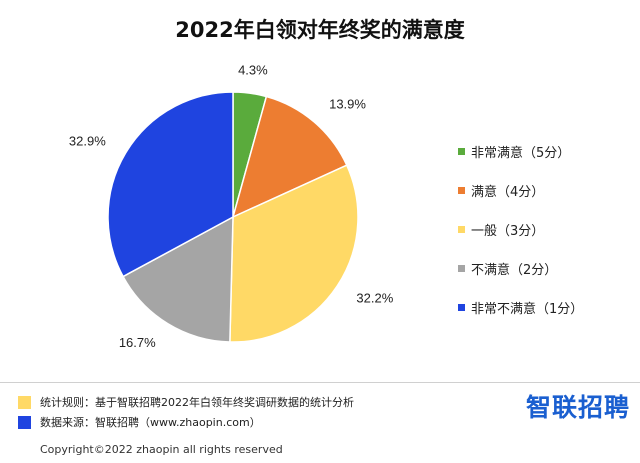 The width and height of the screenshot is (640, 463). I want to click on pie-value-label: 4.3%, so click(253, 69).